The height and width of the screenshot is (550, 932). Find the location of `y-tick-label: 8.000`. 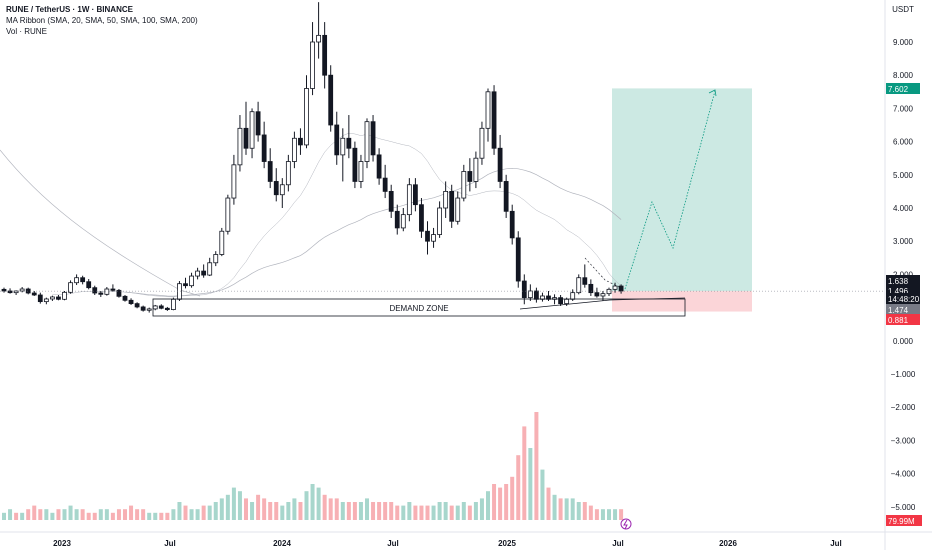

y-tick-label: 8.000 is located at coordinates (903, 75).